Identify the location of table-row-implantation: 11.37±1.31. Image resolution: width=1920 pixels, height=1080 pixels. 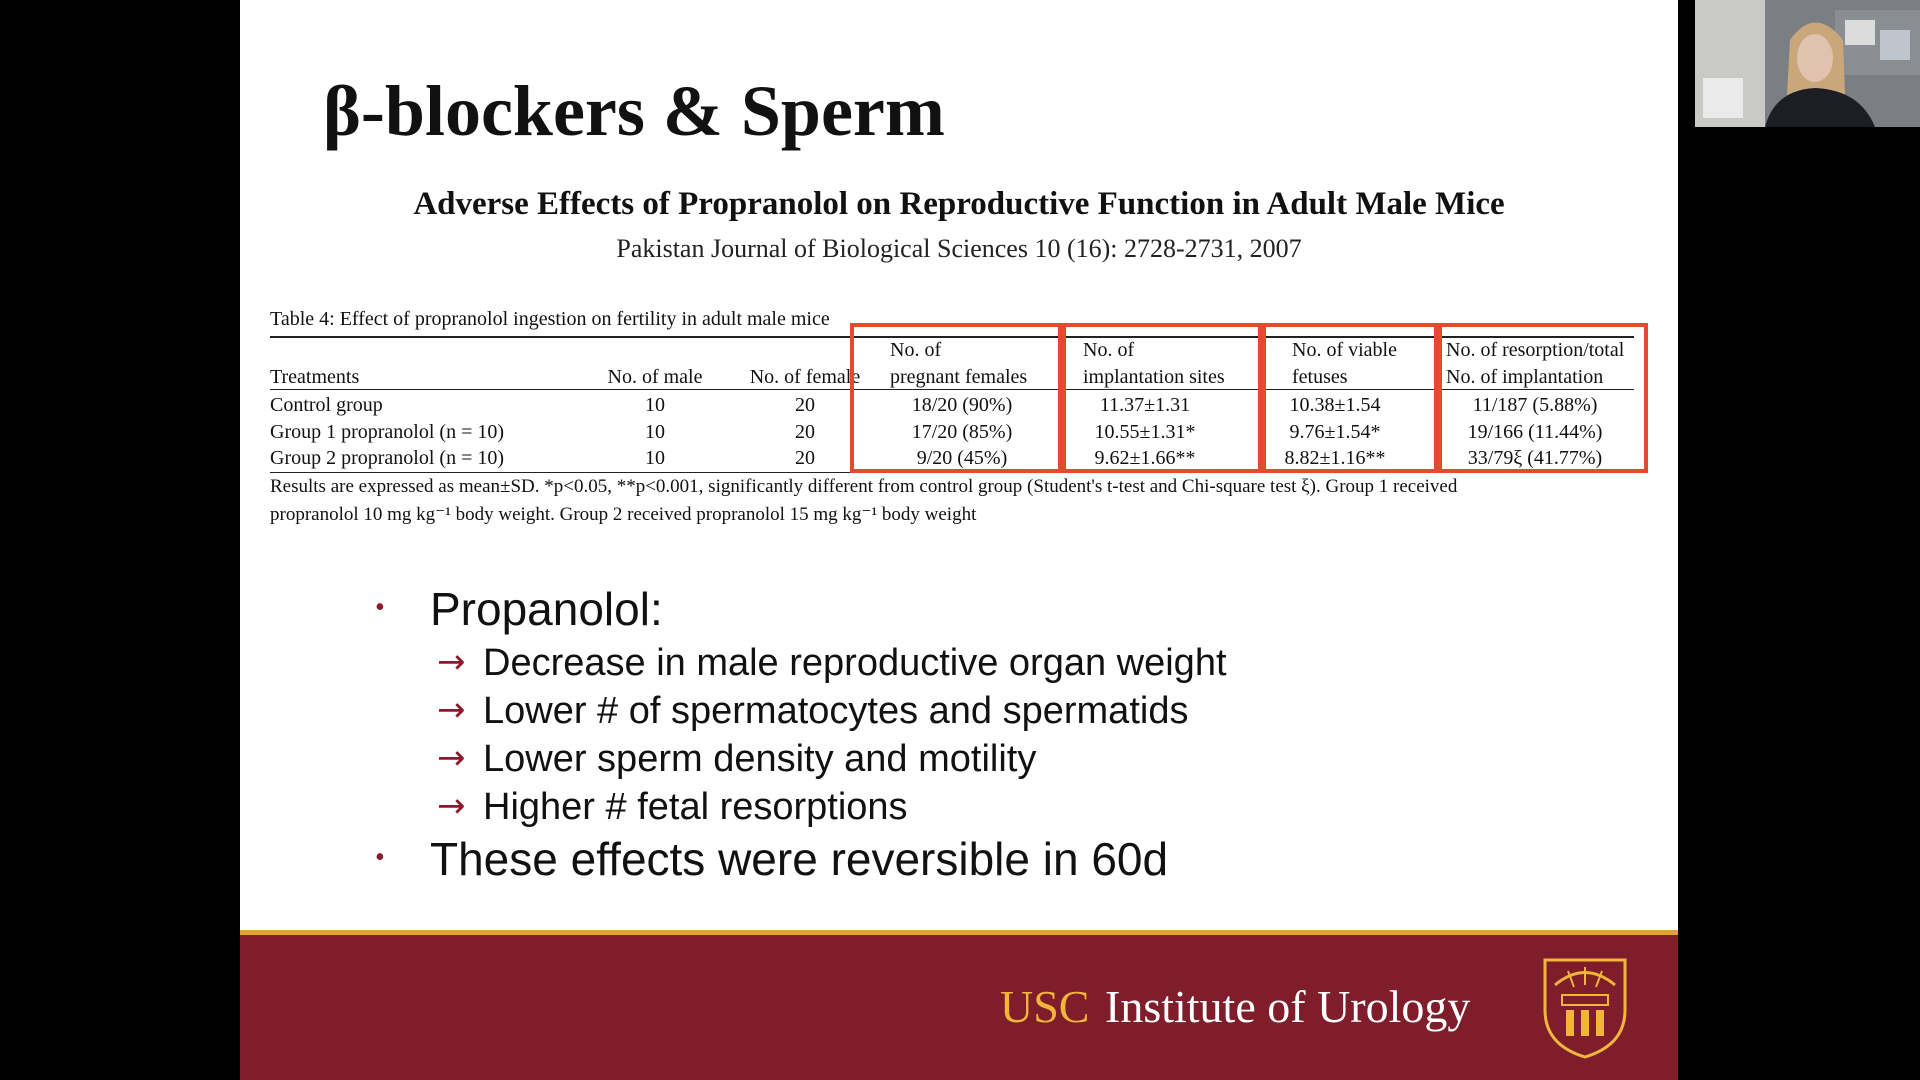
(1145, 405).